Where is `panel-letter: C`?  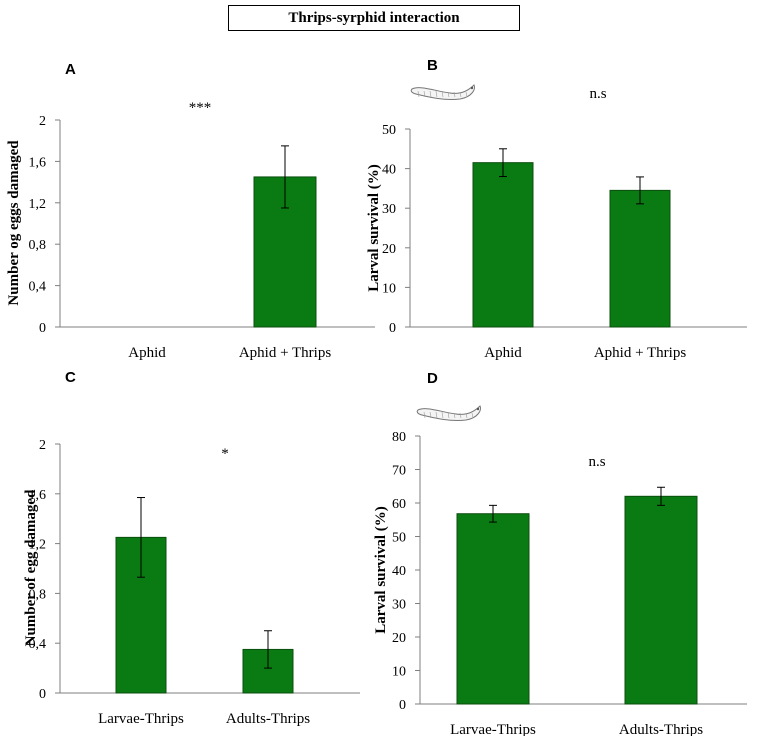 panel-letter: C is located at coordinates (70, 377).